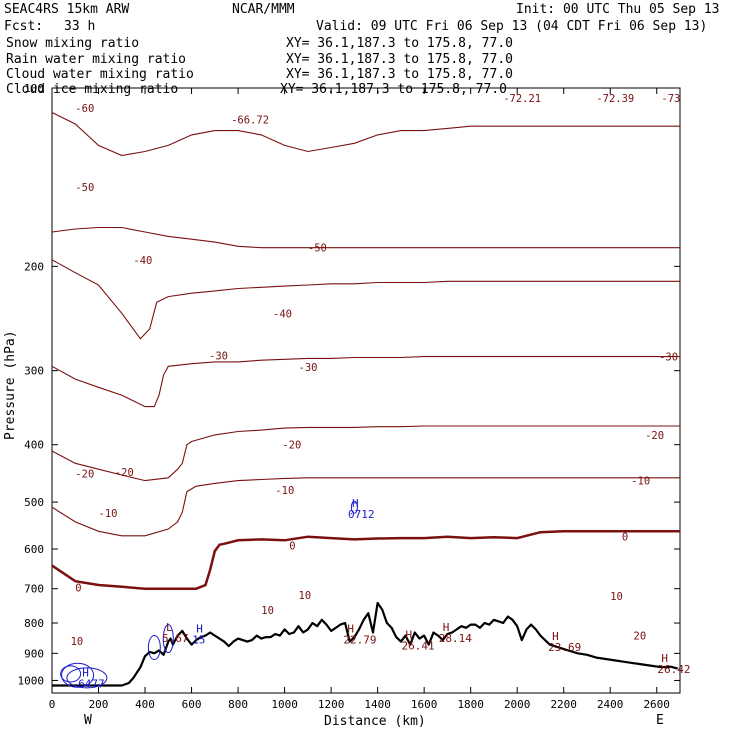 This screenshot has height=744, width=740. Describe the element at coordinates (23, 26) in the screenshot. I see `fcst-label: Fcst:` at that location.